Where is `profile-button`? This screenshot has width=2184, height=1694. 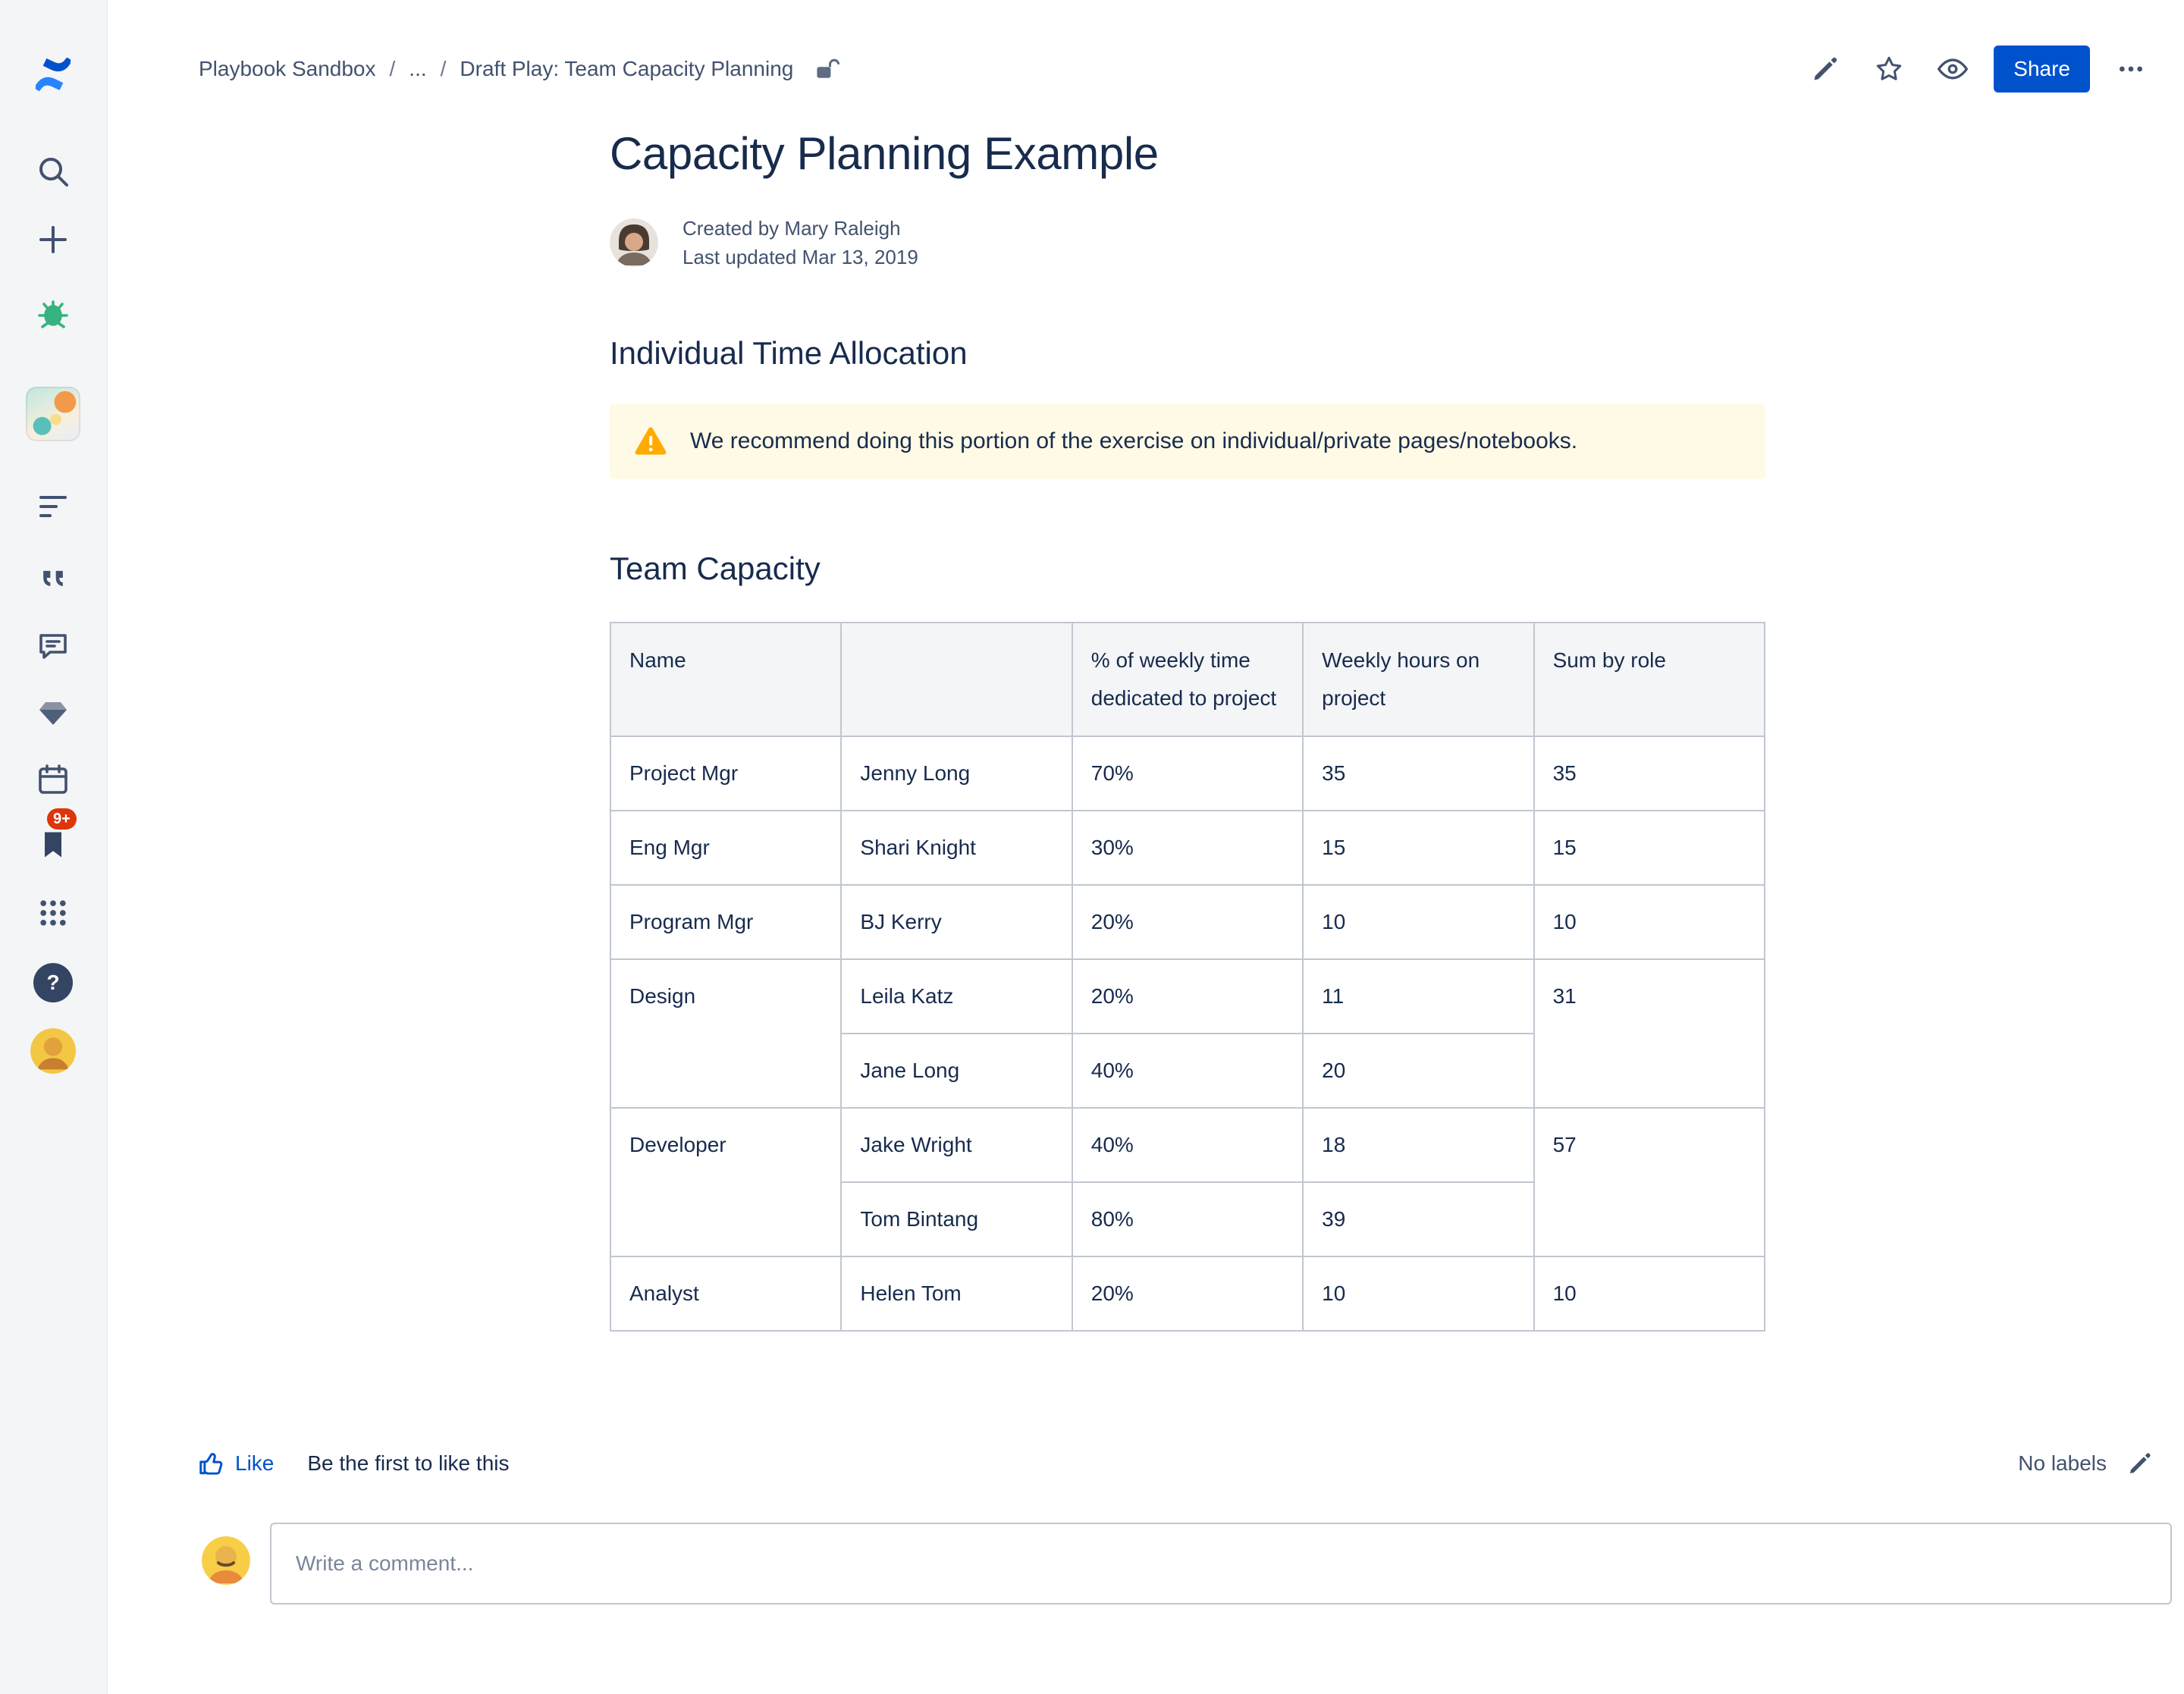
profile-button is located at coordinates (53, 1051).